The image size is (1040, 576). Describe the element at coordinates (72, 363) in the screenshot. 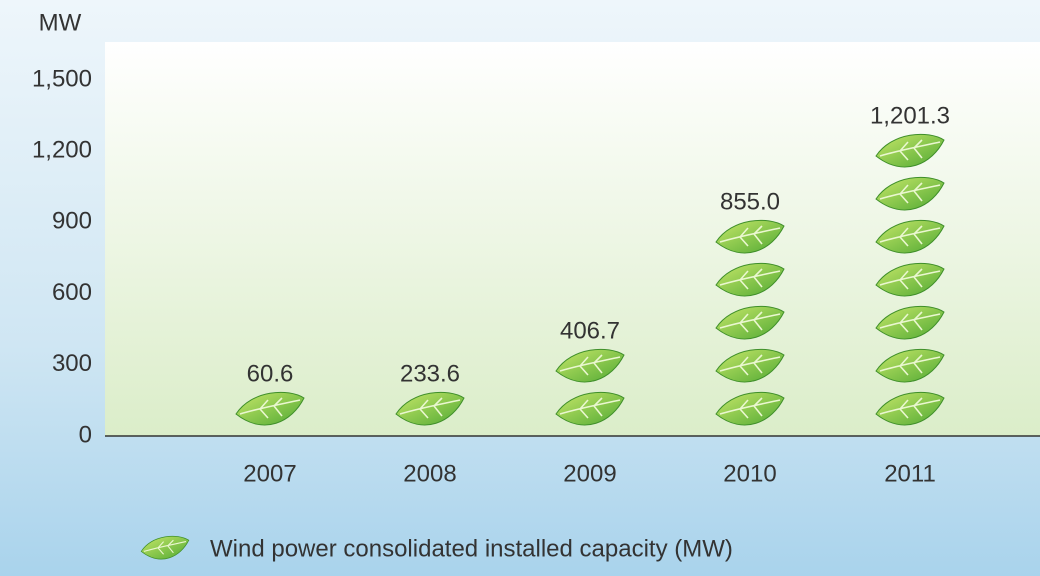

I see `y-tick-label: 300` at that location.